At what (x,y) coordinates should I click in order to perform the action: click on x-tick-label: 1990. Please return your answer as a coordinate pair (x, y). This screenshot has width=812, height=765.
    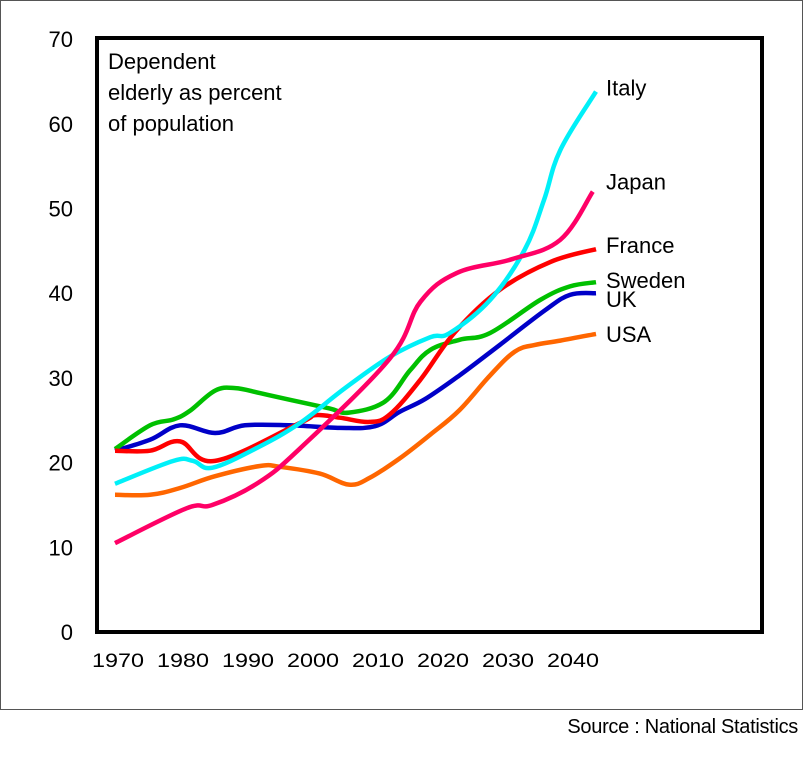
    Looking at the image, I should click on (248, 661).